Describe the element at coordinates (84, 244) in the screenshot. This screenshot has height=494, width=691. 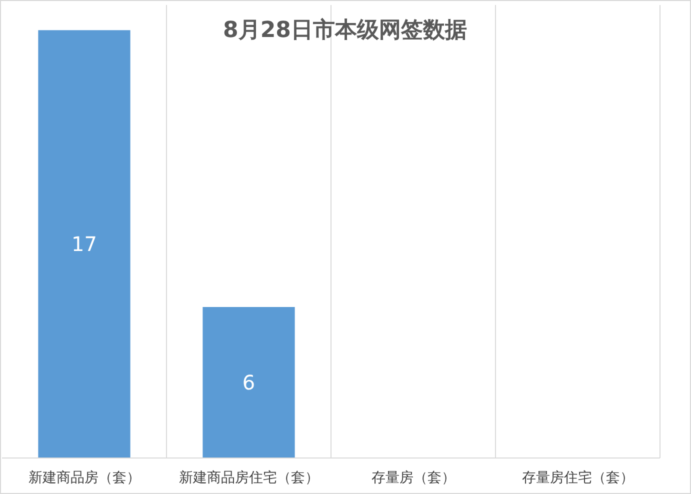
I see `data-label: 17` at that location.